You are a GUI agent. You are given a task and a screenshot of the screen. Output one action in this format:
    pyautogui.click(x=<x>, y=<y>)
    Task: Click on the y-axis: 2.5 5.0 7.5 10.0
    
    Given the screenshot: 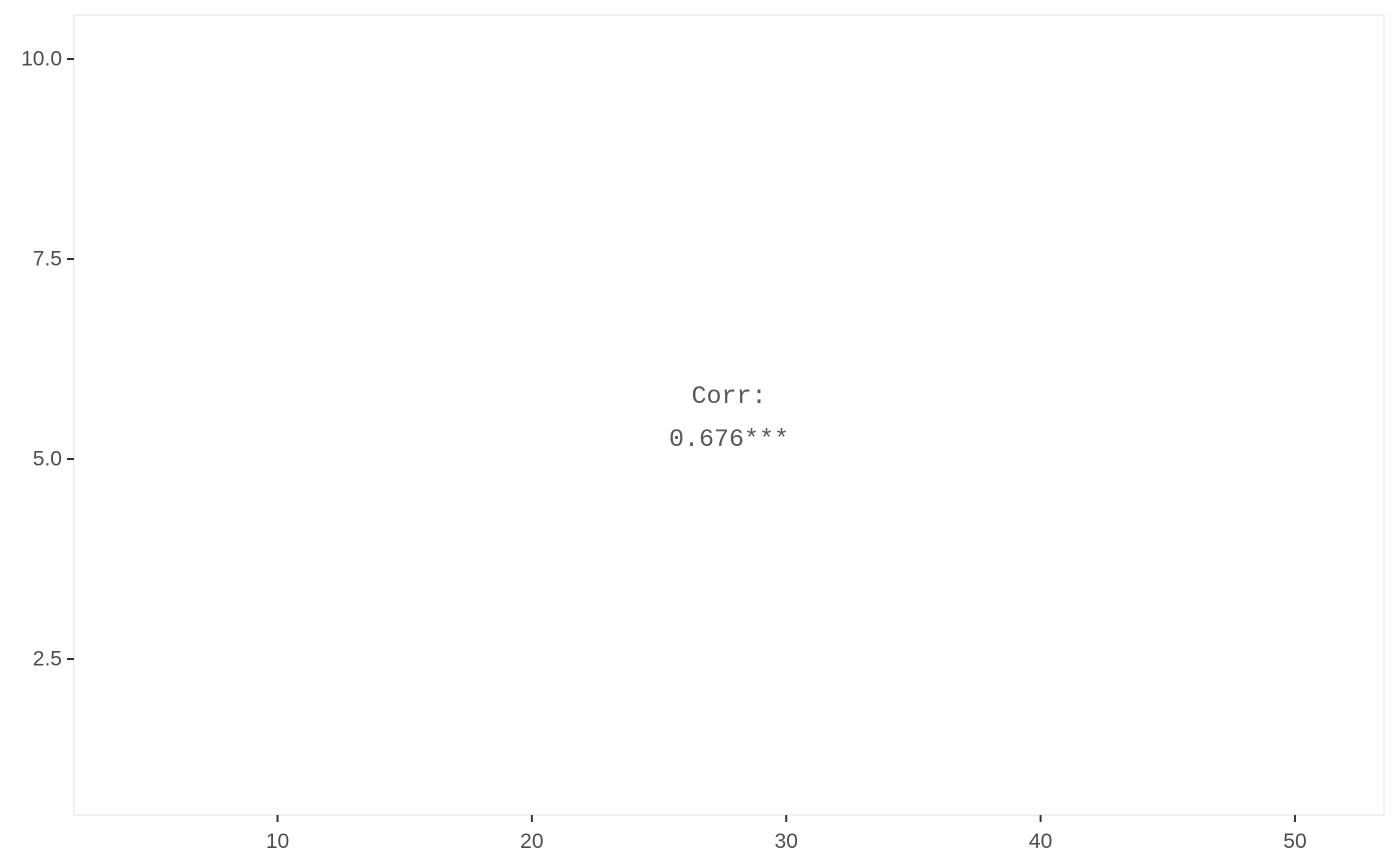 What is the action you would take?
    pyautogui.click(x=47, y=359)
    